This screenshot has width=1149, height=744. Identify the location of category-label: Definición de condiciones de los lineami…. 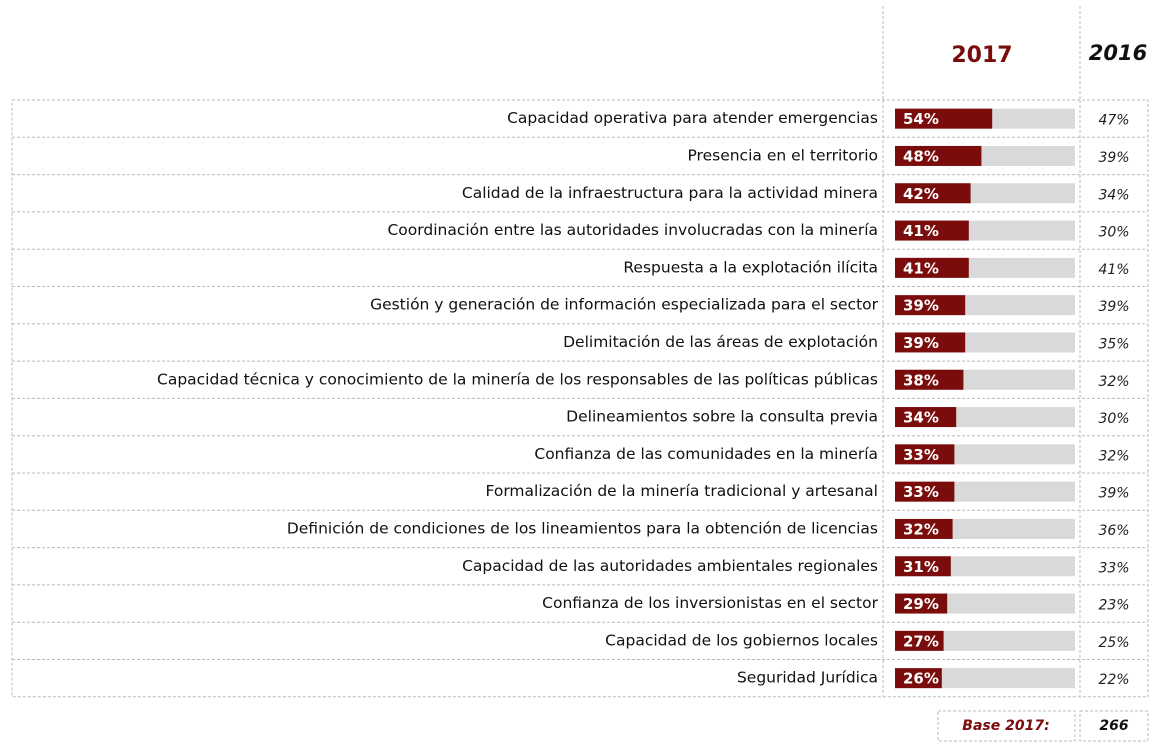
(582, 528).